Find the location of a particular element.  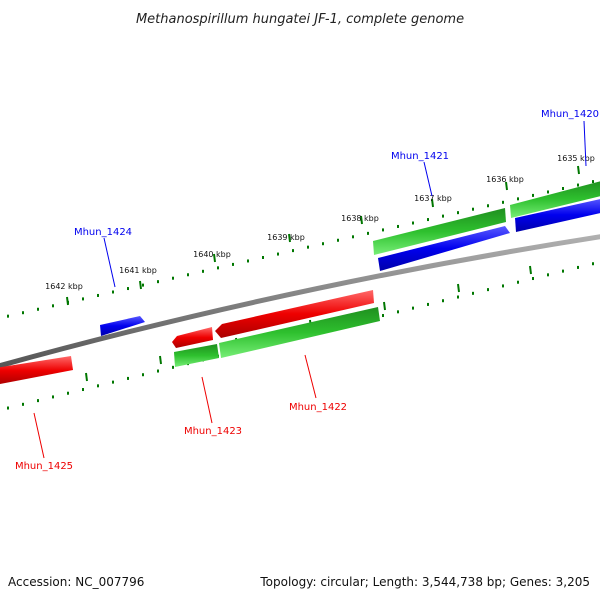

gene-mhun-1423-arrow is located at coordinates (192, 337).